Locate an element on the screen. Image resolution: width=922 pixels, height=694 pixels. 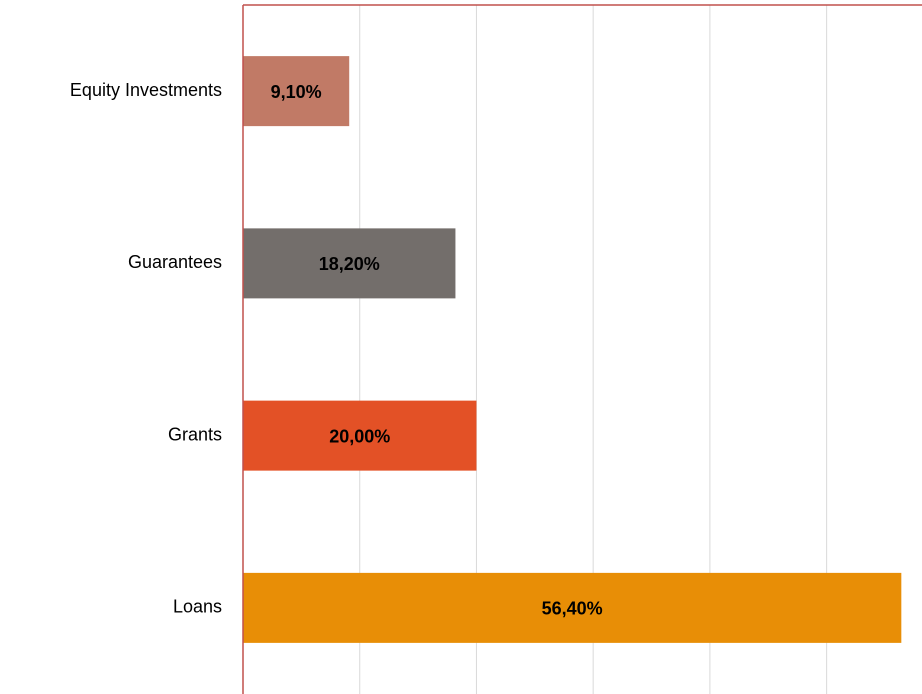
y-tick-label: Loans is located at coordinates (197, 607).